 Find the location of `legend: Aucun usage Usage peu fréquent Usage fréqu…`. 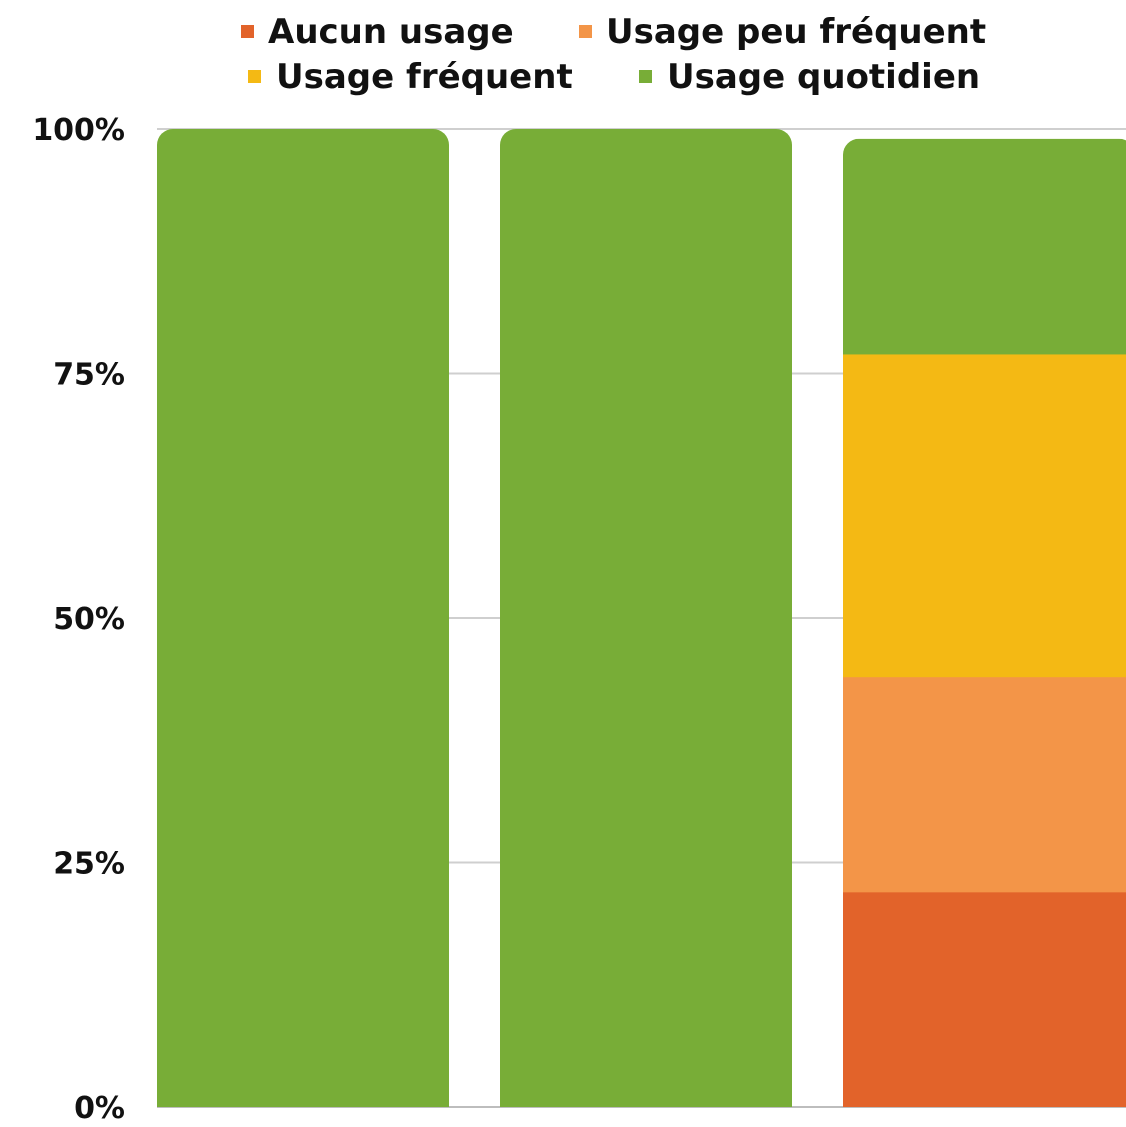

legend: Aucun usage Usage peu fréquent Usage fréqu… is located at coordinates (613, 54).